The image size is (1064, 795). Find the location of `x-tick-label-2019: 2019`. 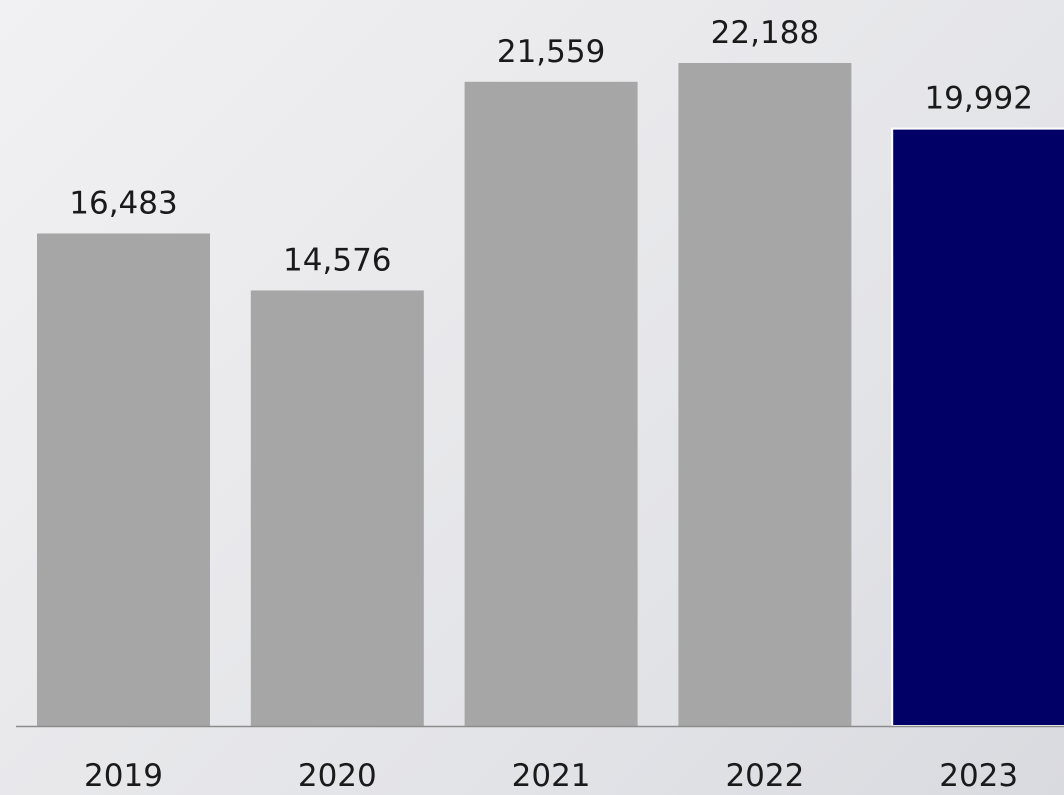

x-tick-label-2019: 2019 is located at coordinates (123, 776).